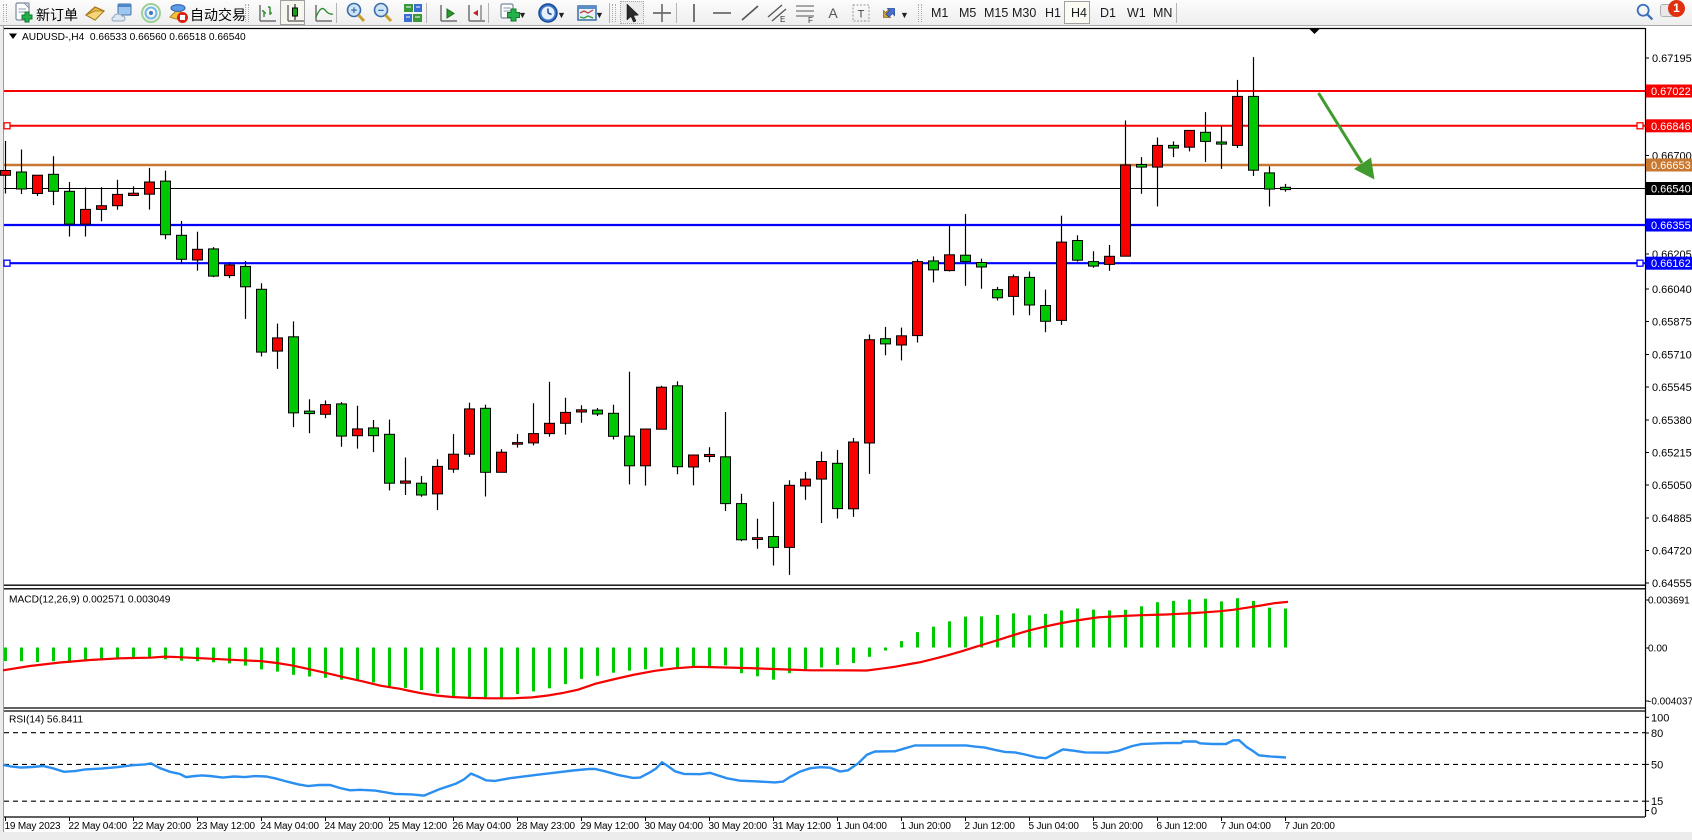 This screenshot has height=840, width=1692. What do you see at coordinates (674, 826) in the screenshot?
I see `svg-text: 30 May 04:00` at bounding box center [674, 826].